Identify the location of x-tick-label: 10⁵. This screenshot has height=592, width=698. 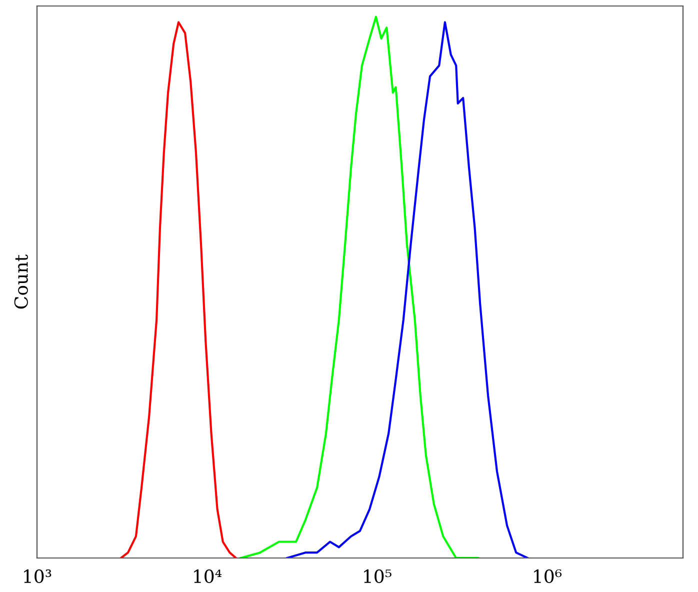
(378, 576).